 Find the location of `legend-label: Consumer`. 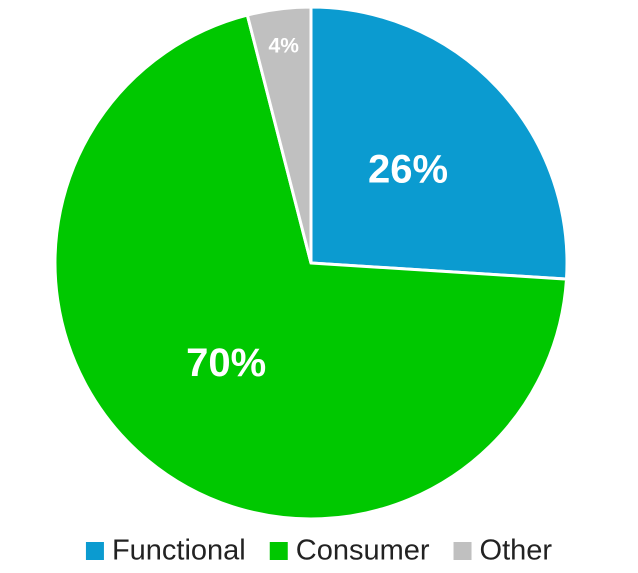

legend-label: Consumer is located at coordinates (363, 551).